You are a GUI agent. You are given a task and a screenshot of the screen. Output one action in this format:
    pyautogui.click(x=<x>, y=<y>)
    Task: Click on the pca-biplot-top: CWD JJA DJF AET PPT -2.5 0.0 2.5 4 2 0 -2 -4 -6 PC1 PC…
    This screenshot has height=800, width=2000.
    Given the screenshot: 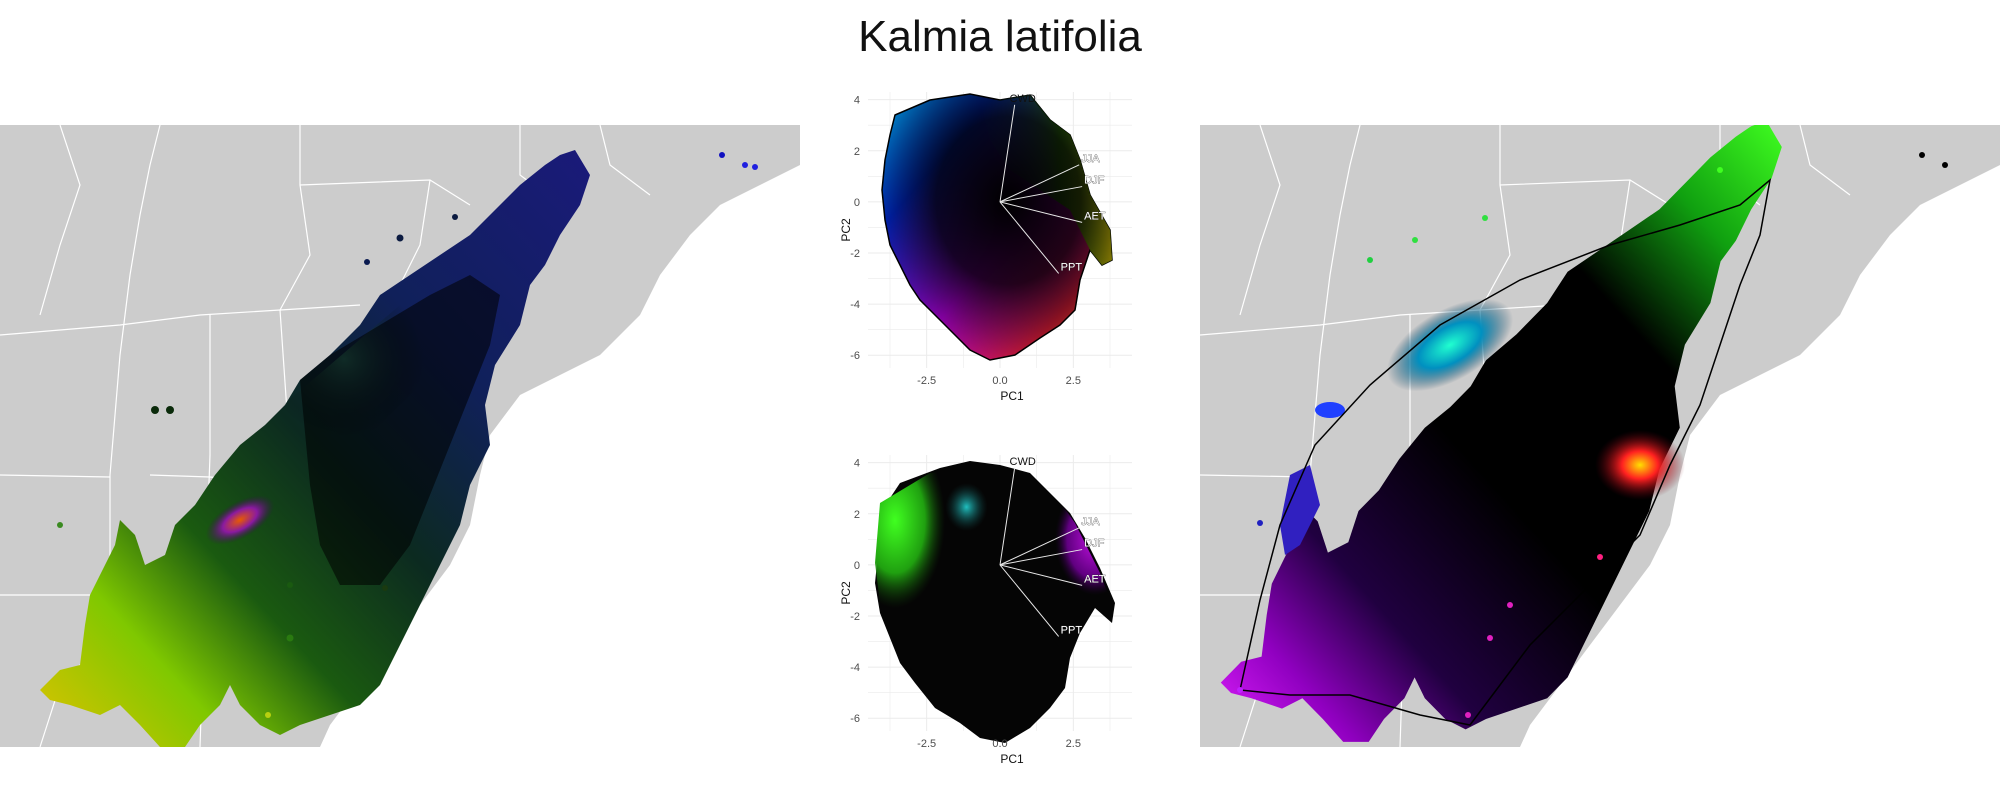 What is the action you would take?
    pyautogui.click(x=986, y=247)
    